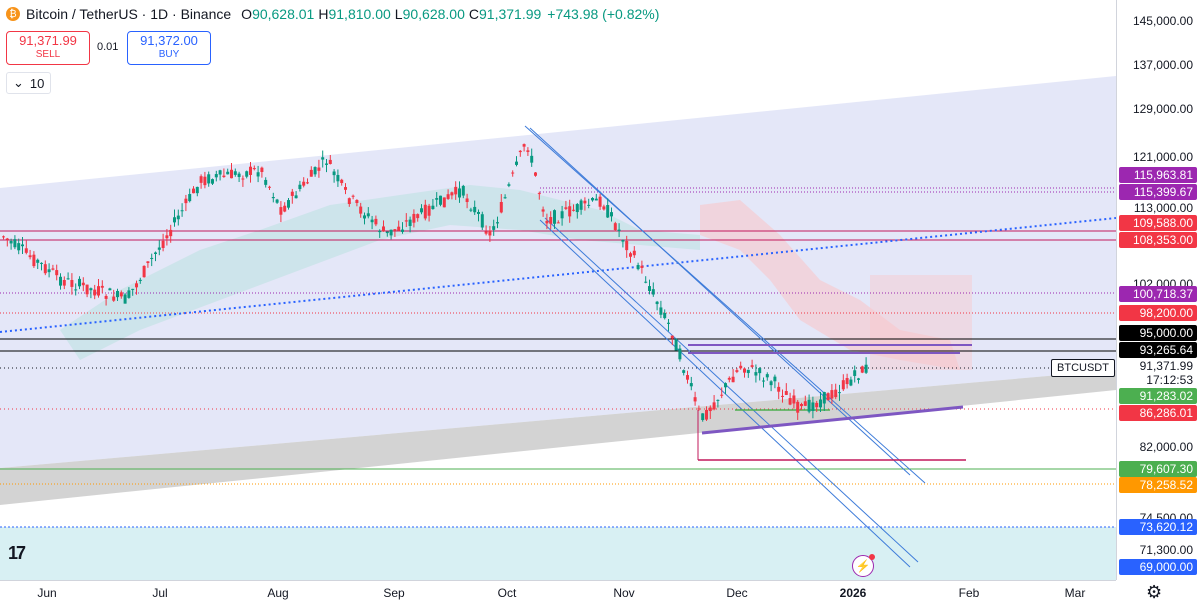 Image resolution: width=1200 pixels, height=604 pixels. Describe the element at coordinates (17, 553) in the screenshot. I see `tradingview-logo: 17` at that location.